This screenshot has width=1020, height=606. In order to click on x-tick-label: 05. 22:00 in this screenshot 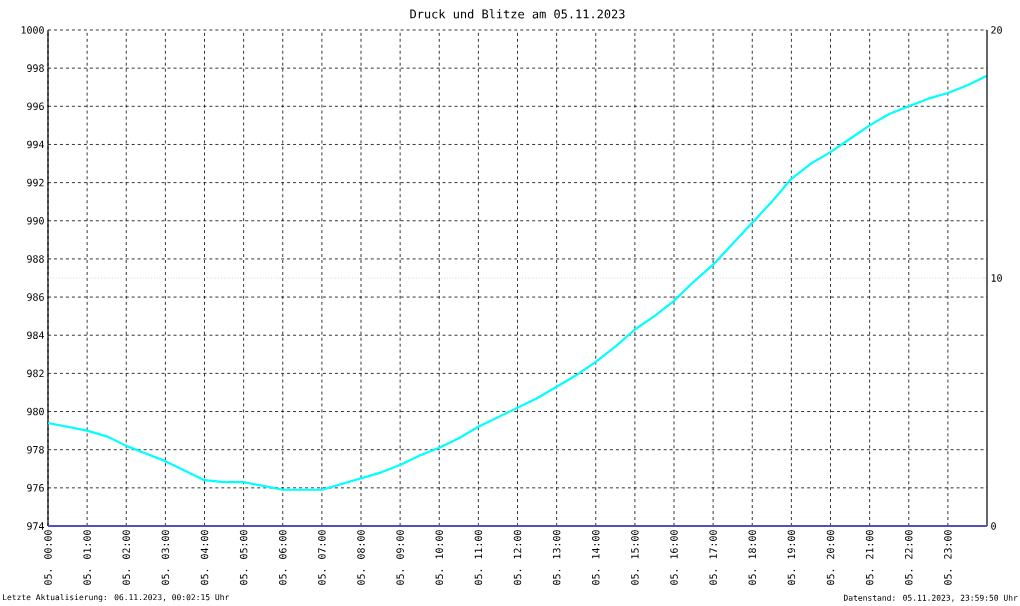, I will do `click(908, 557)`.